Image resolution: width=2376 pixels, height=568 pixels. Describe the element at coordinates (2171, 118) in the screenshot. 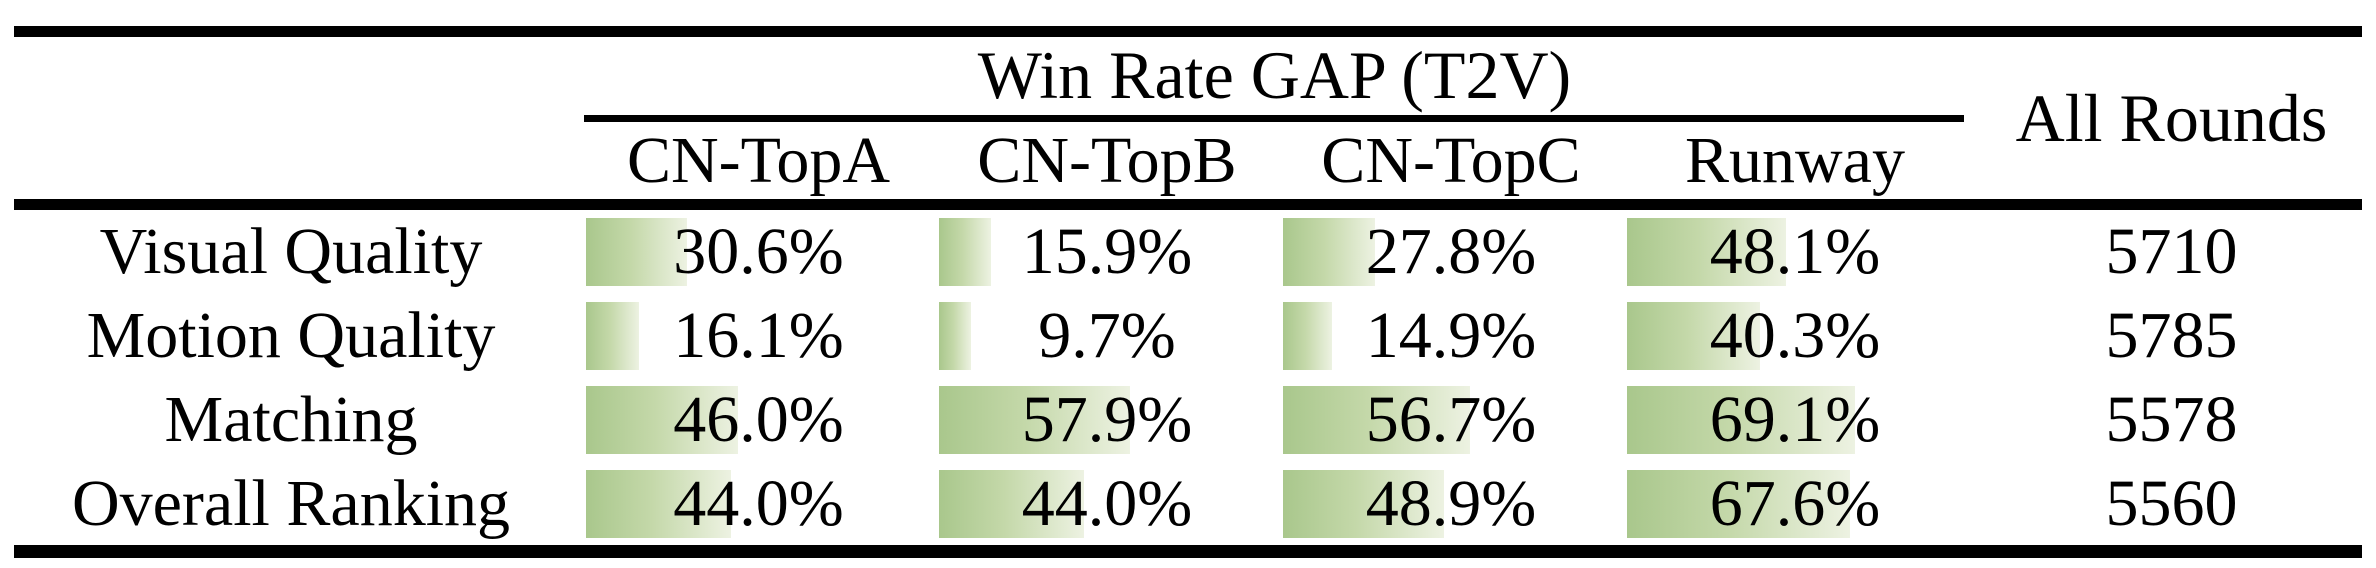

I see `column-header-all-rounds: All Rounds` at that location.